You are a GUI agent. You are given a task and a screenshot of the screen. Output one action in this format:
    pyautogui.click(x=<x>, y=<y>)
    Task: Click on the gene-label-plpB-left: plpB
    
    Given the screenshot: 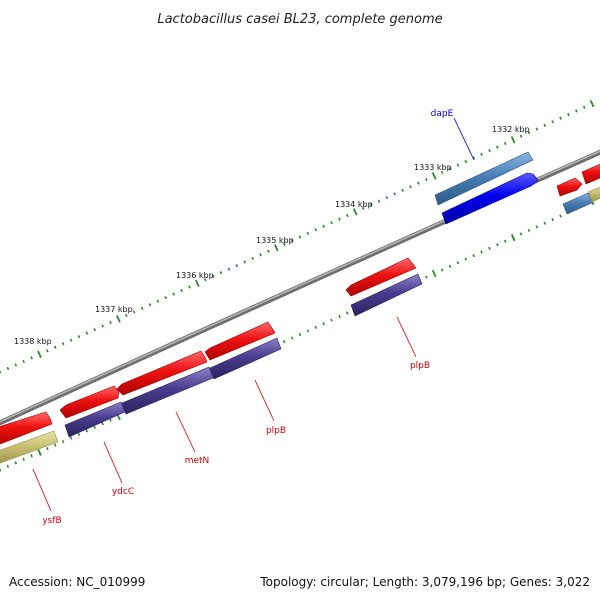 What is the action you would take?
    pyautogui.click(x=276, y=431)
    